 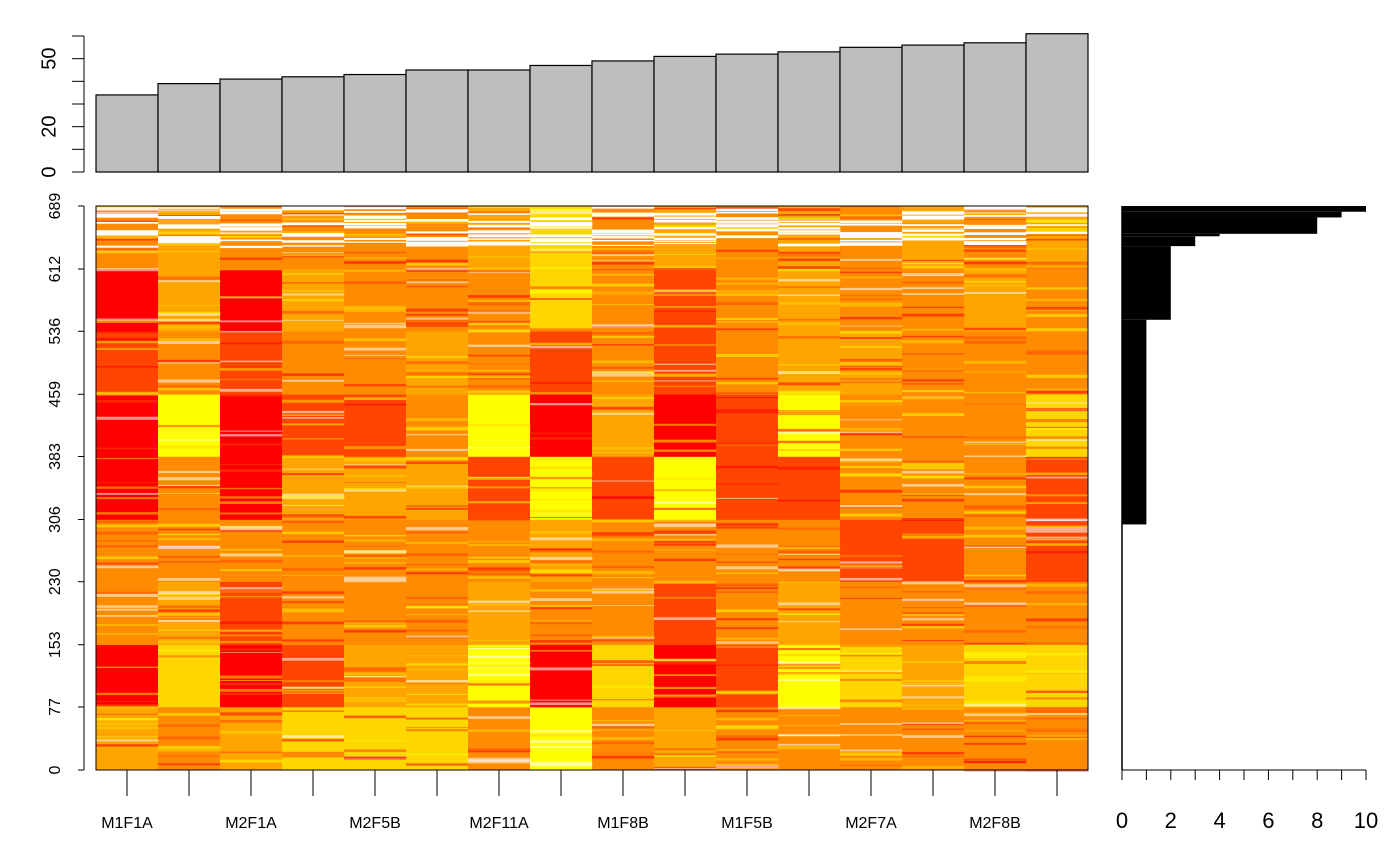 What do you see at coordinates (1122, 820) in the screenshot?
I see `side-x-tick-label: 0` at bounding box center [1122, 820].